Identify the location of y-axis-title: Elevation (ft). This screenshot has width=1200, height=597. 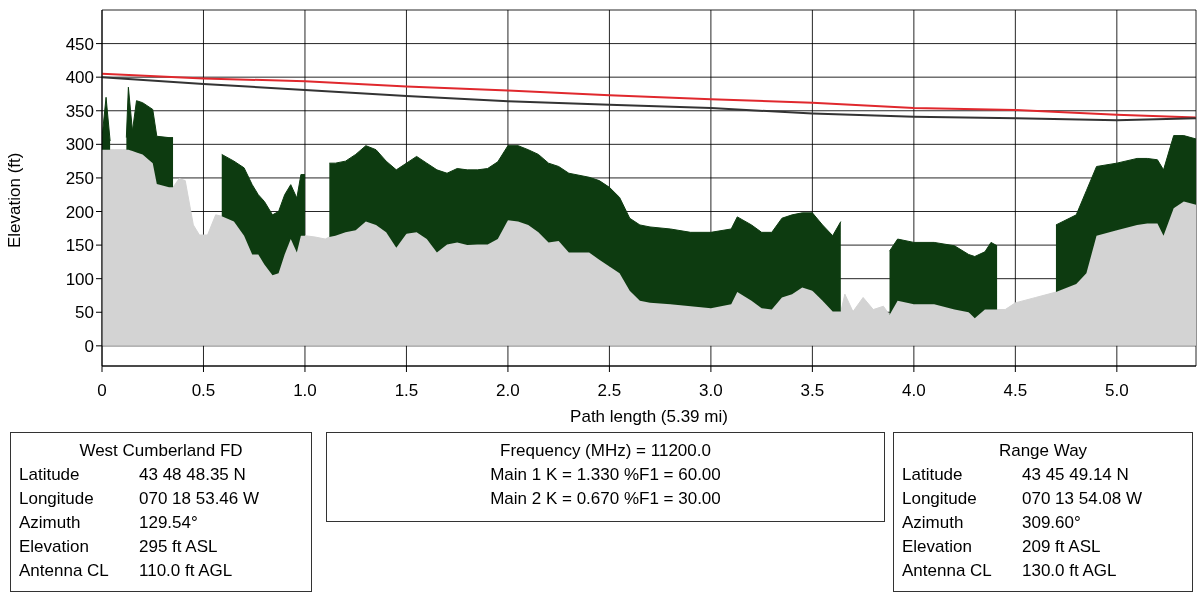
(15, 200).